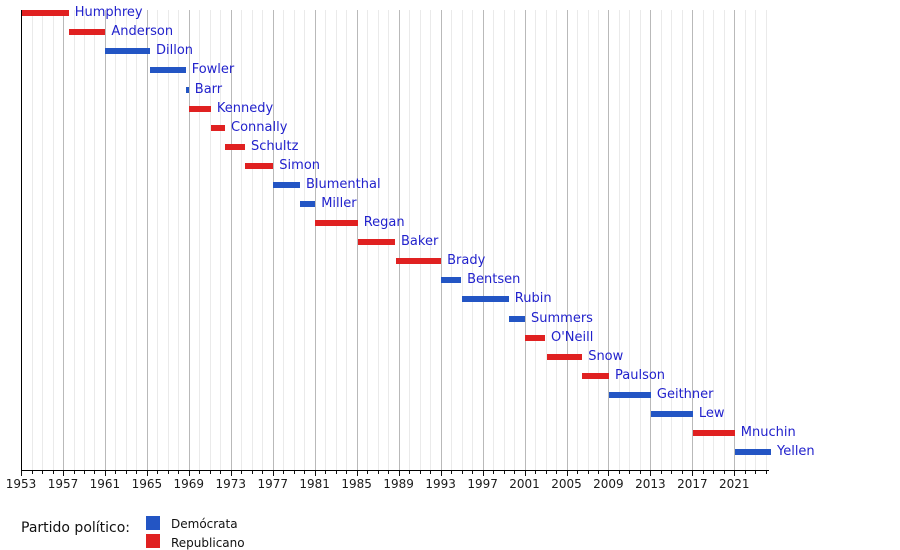  What do you see at coordinates (339, 203) in the screenshot?
I see `timeline-bar-label: Miller` at bounding box center [339, 203].